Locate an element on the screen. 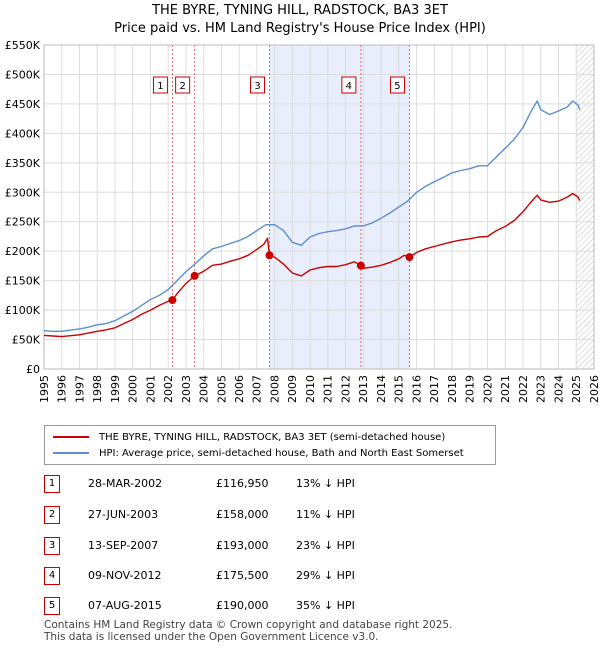  x-tick-label: 1998 is located at coordinates (97, 389).